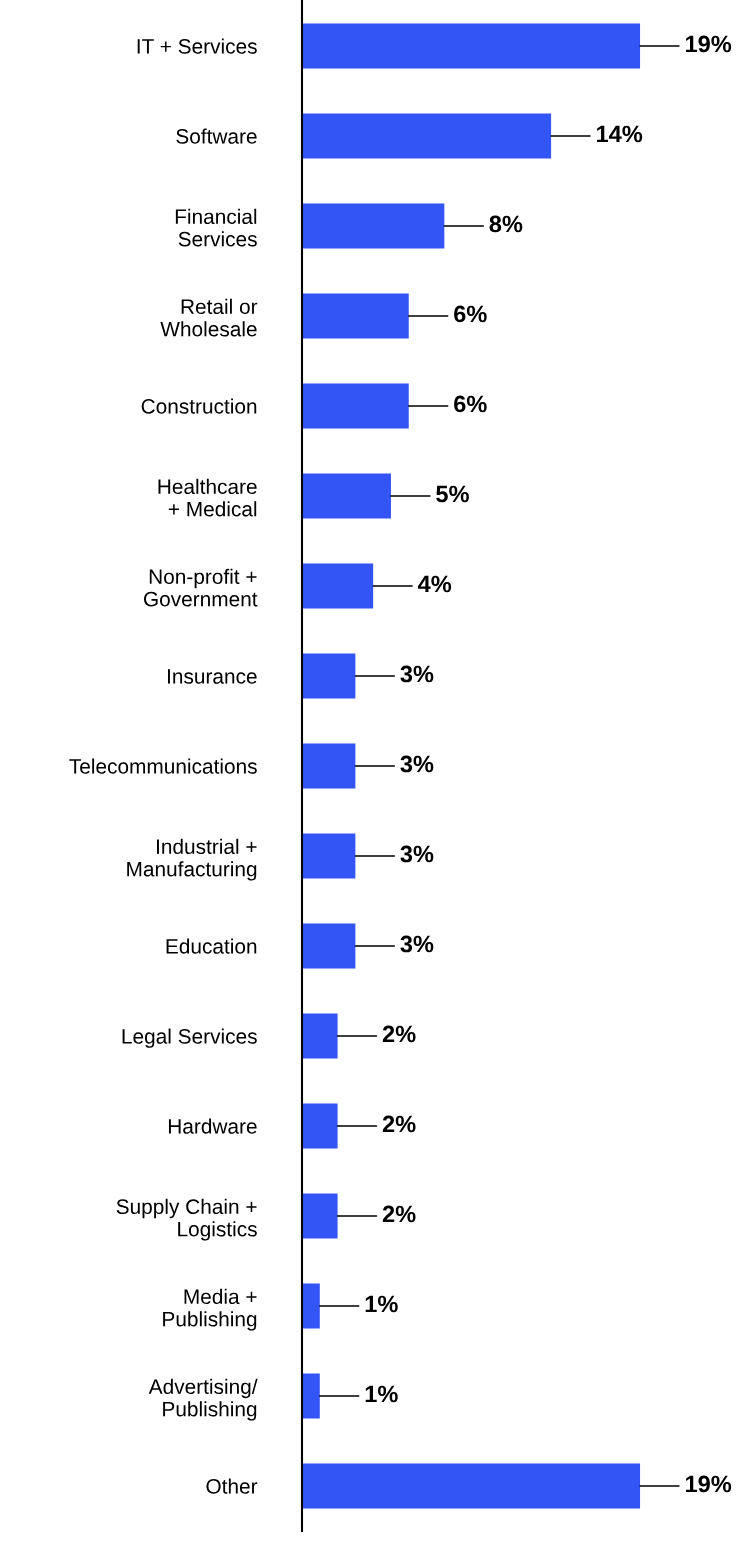 Image resolution: width=755 pixels, height=1543 pixels. Describe the element at coordinates (620, 134) in the screenshot. I see `data-label: 14%` at that location.